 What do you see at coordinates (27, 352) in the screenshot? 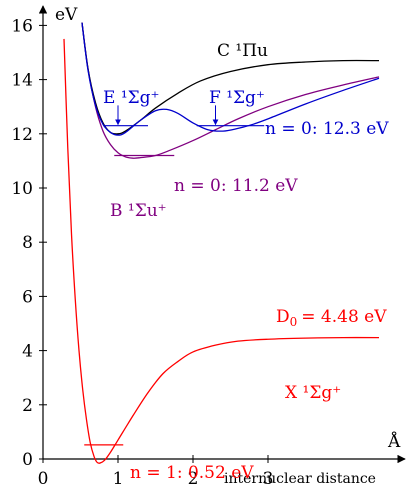
I see `y-tick-label: 4` at bounding box center [27, 352].